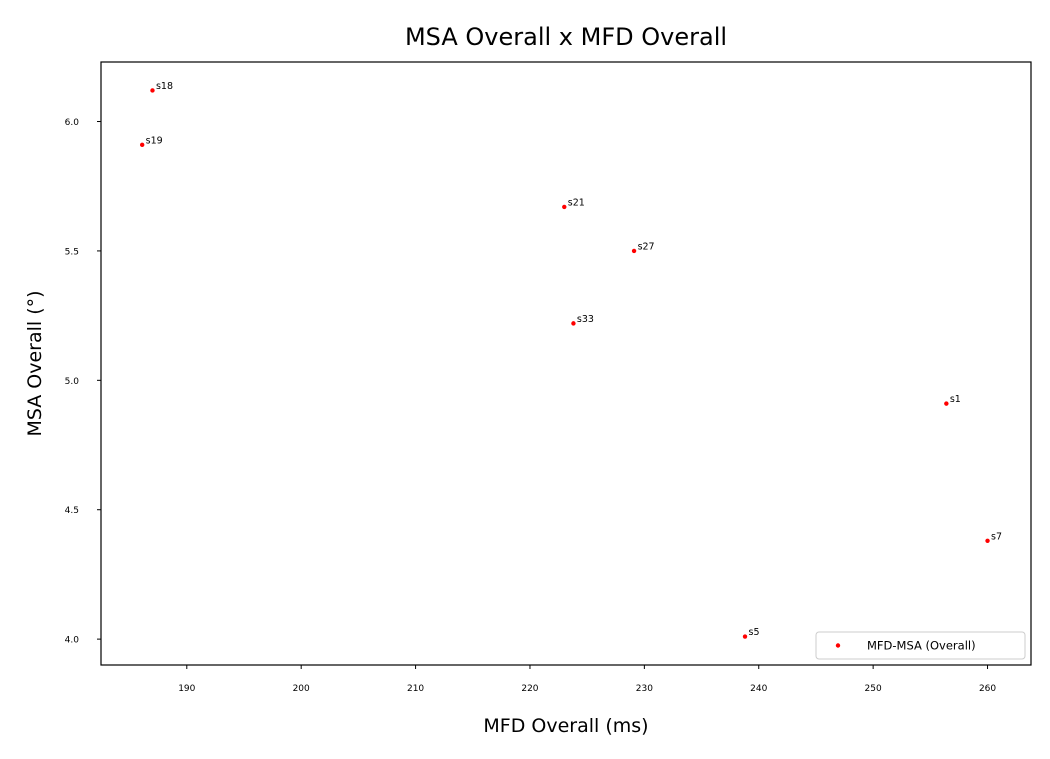 The width and height of the screenshot is (1050, 759). Describe the element at coordinates (754, 632) in the screenshot. I see `point-label: s5` at that location.